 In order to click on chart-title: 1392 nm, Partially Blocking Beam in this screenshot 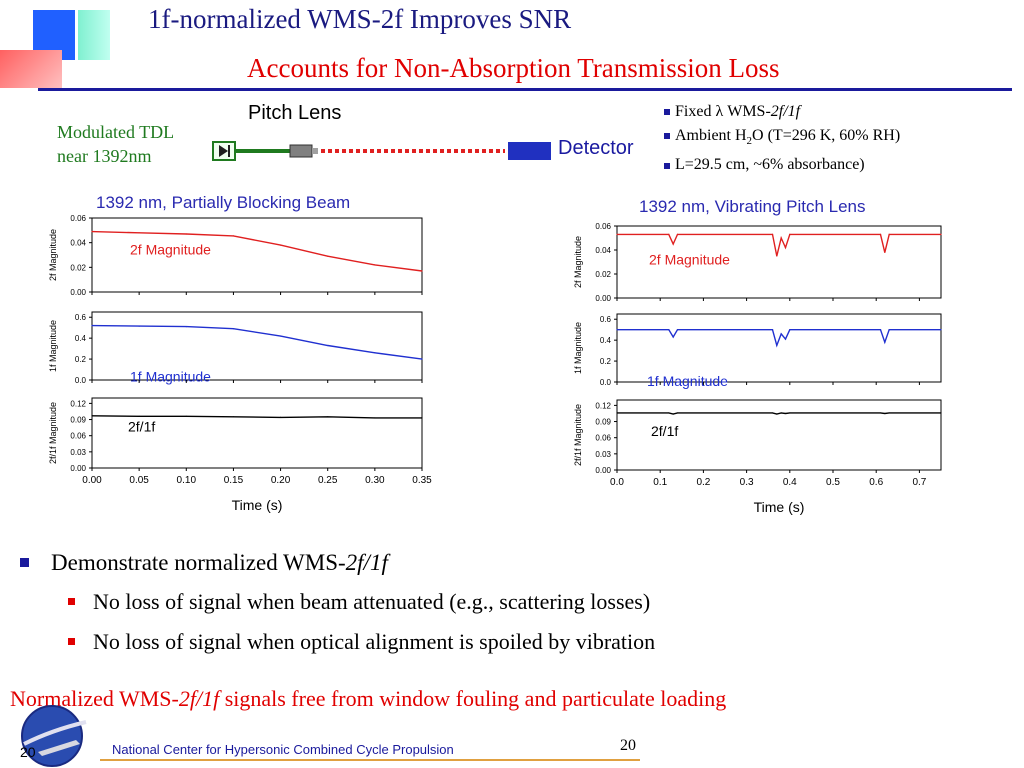, I will do `click(223, 202)`.